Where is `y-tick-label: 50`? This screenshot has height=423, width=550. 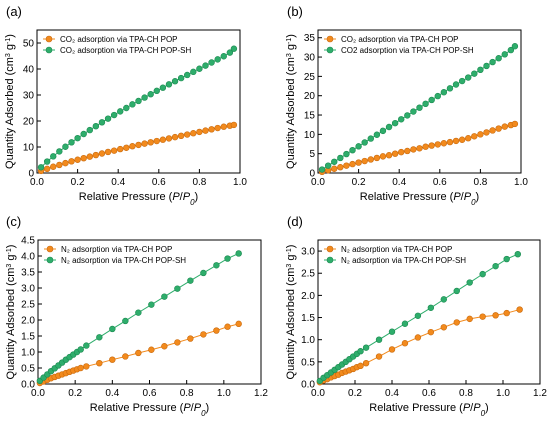
y-tick-label: 50 is located at coordinates (29, 44).